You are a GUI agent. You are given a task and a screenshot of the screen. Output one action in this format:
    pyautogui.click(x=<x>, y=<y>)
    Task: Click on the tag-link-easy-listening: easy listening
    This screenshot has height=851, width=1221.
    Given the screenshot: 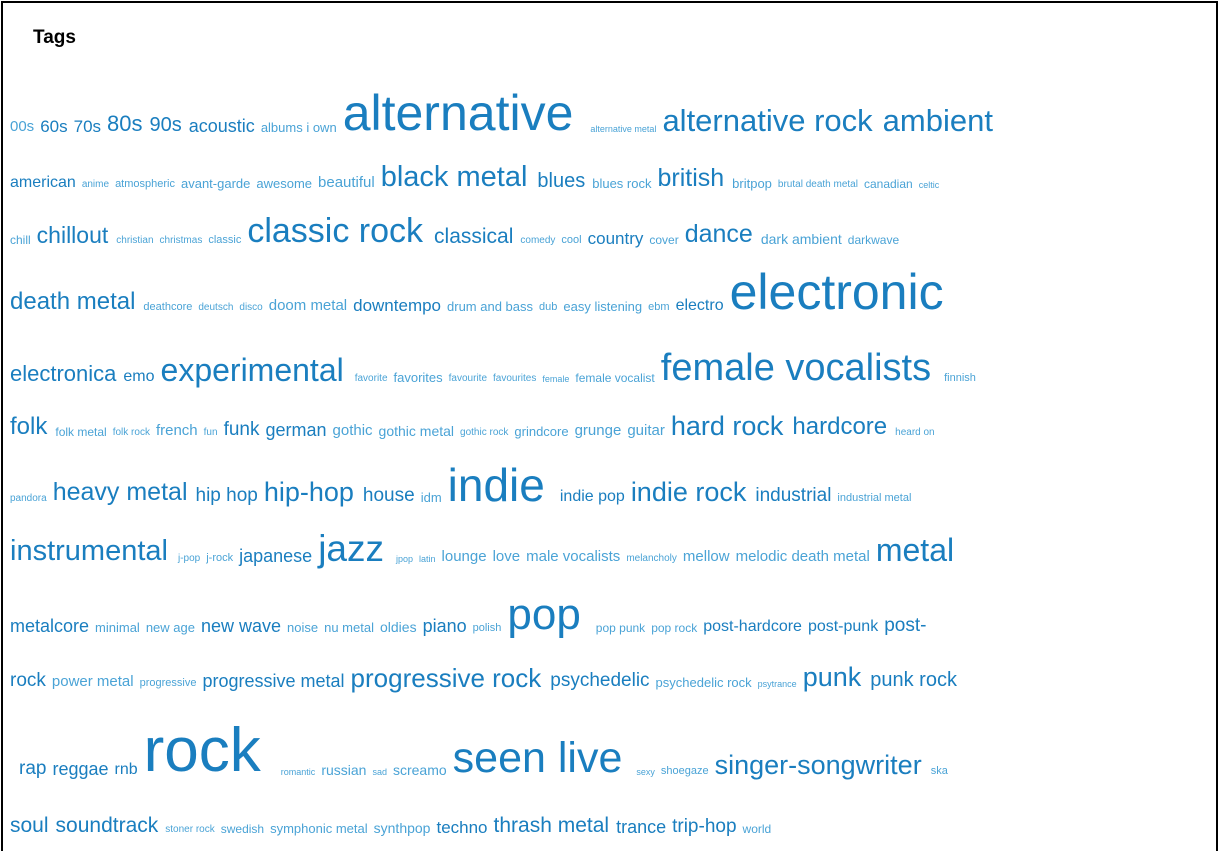 What is the action you would take?
    pyautogui.click(x=602, y=306)
    